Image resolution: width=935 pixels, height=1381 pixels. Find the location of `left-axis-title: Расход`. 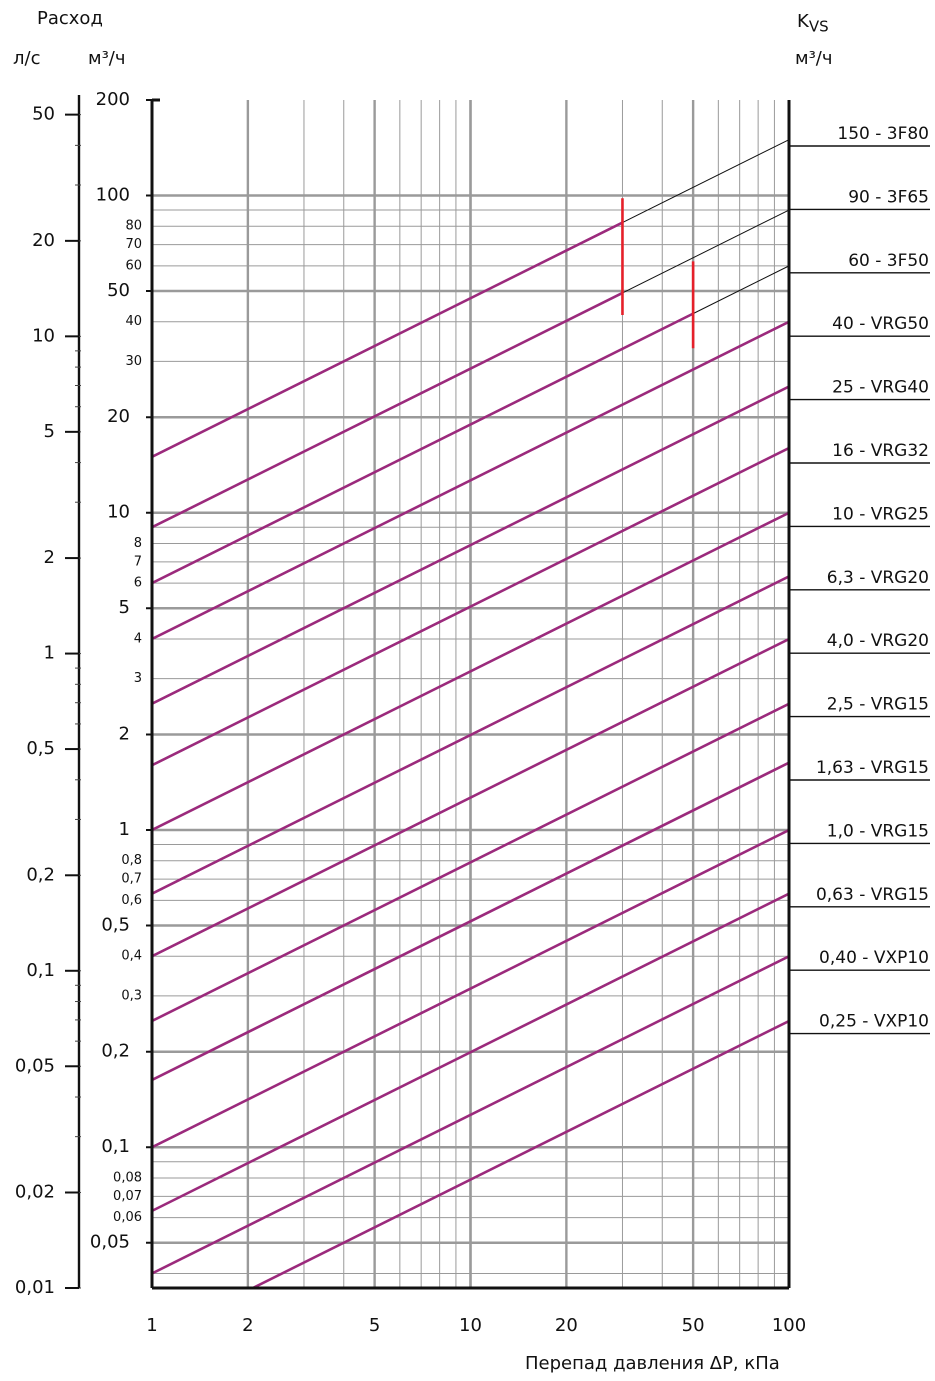

left-axis-title: Расход is located at coordinates (70, 18).